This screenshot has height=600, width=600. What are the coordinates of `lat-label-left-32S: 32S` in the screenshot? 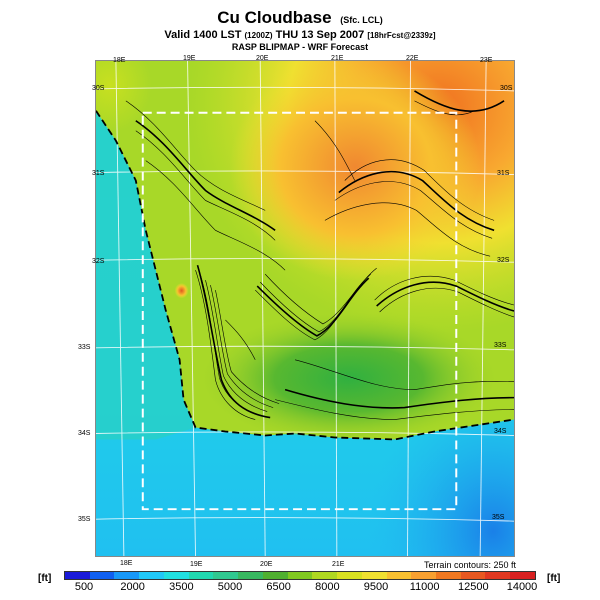 It's located at (98, 261).